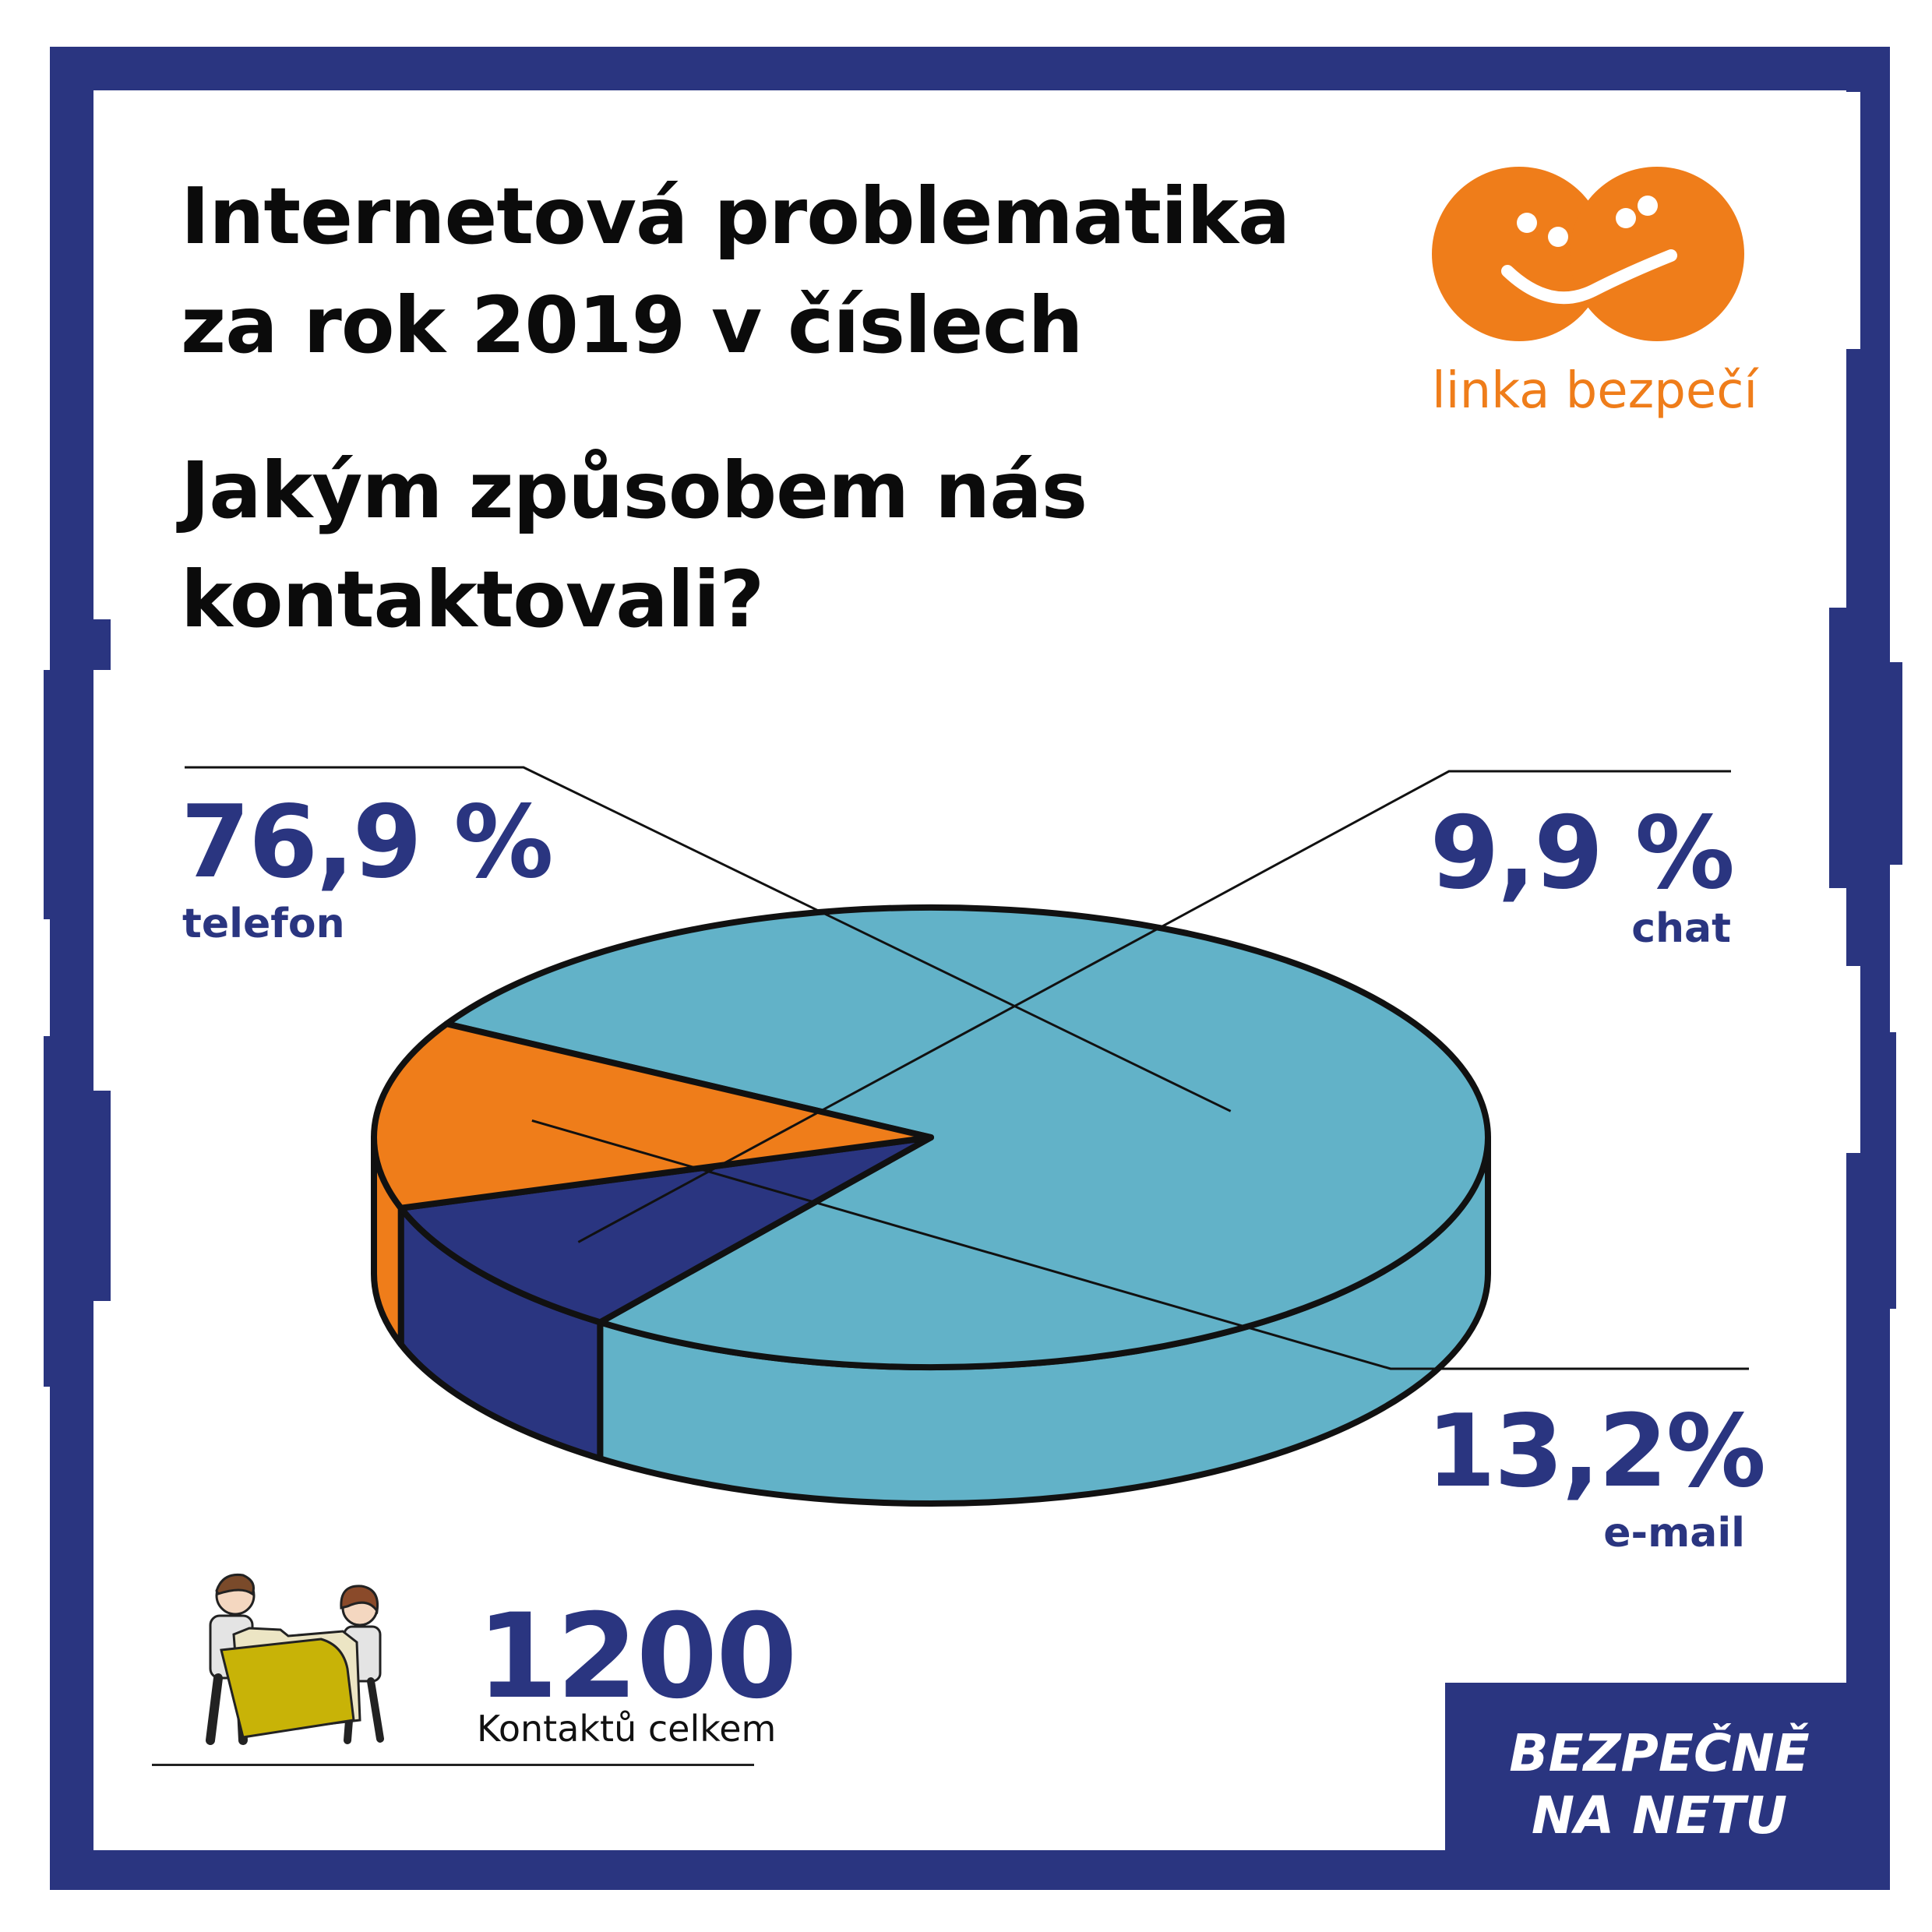 Image resolution: width=1932 pixels, height=1932 pixels. What do you see at coordinates (709, 939) in the screenshot?
I see `leader-line-telefon` at bounding box center [709, 939].